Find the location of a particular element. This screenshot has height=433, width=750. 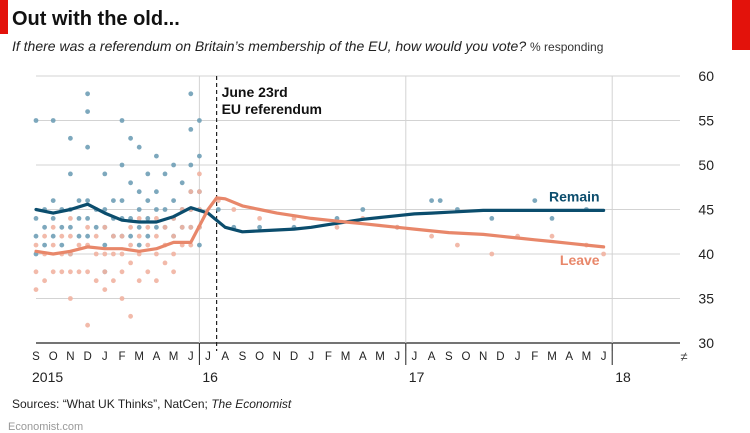

axis-break-symbol: ≠ is located at coordinates (683, 356).